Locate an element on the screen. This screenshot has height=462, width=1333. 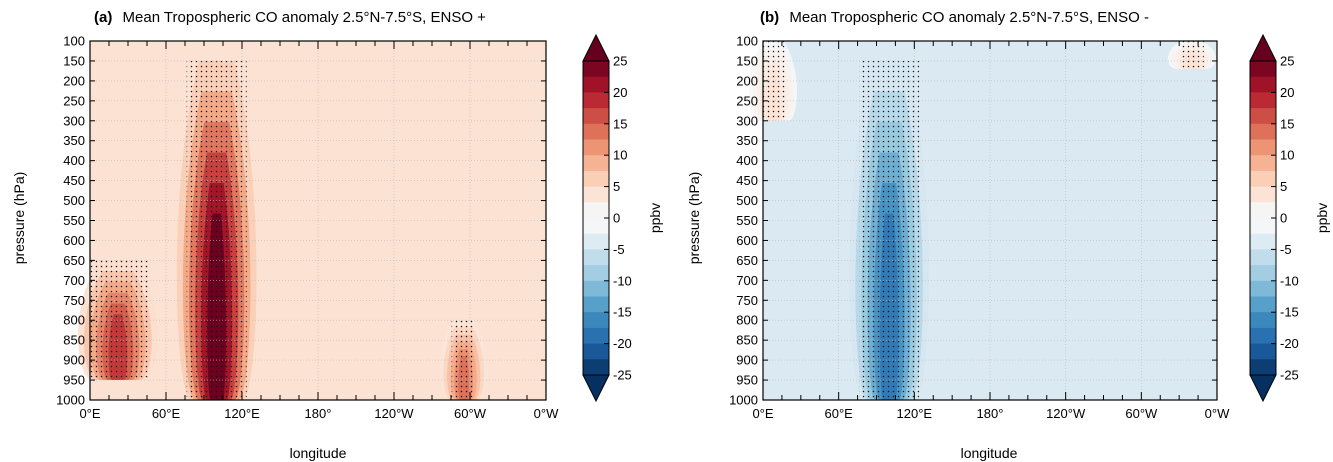
y-tick-label: 900 is located at coordinates (74, 360).